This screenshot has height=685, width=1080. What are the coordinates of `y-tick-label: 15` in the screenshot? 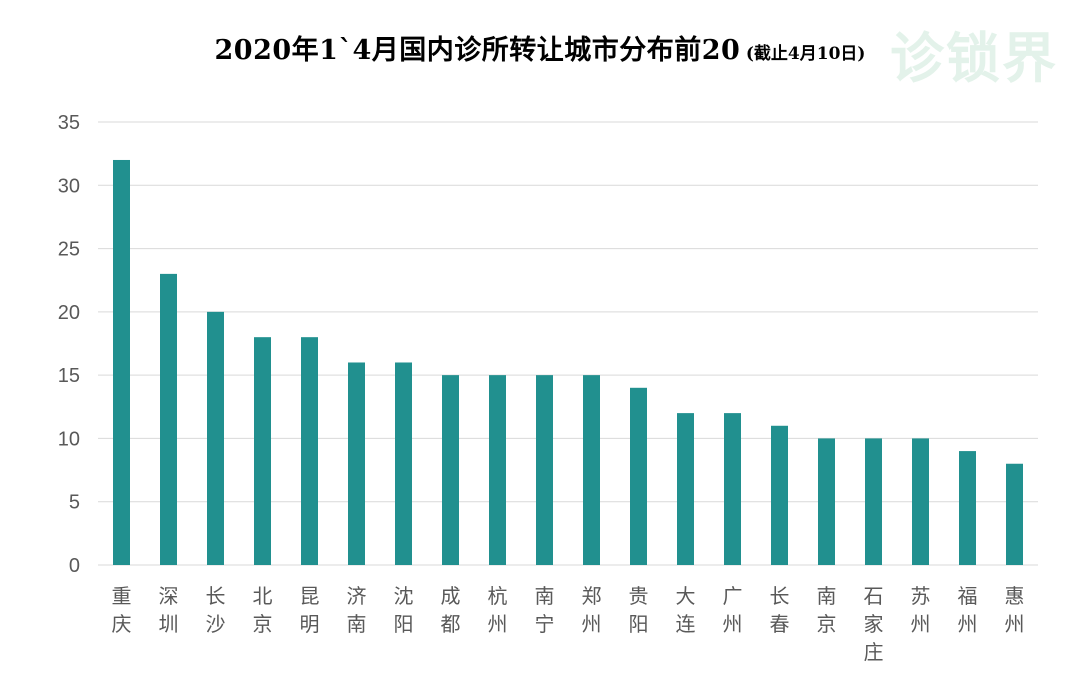 It's located at (69, 376).